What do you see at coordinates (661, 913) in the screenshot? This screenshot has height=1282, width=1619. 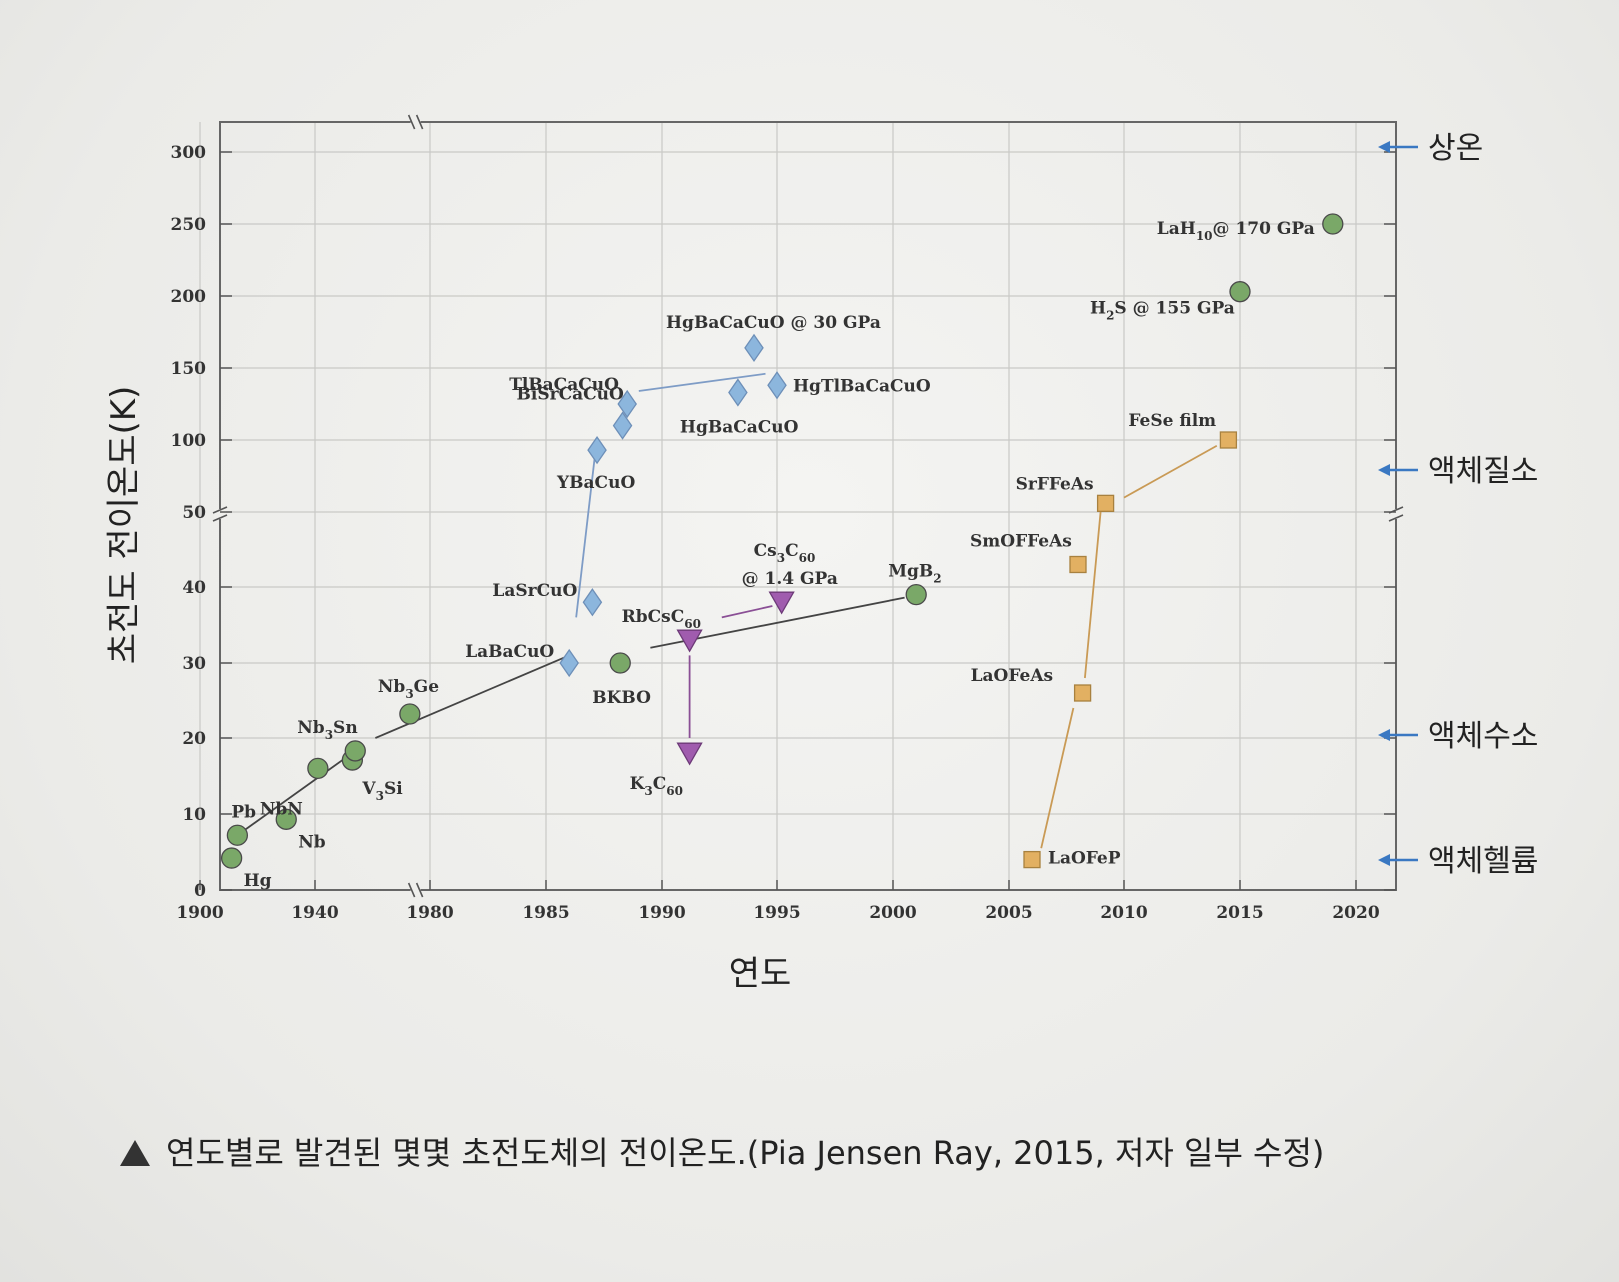 I see `x-tick-label: 1990` at bounding box center [661, 913].